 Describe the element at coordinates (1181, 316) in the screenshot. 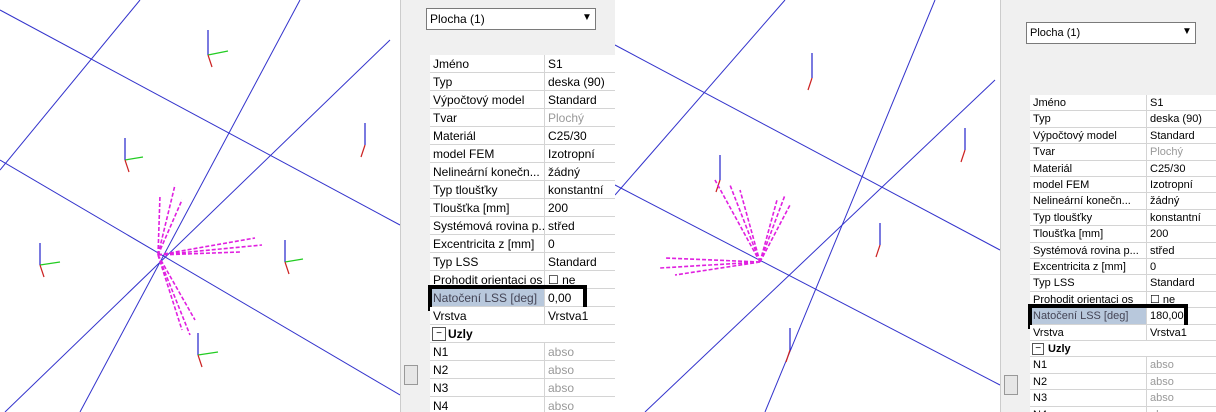

I see `property-value: 180,00` at that location.